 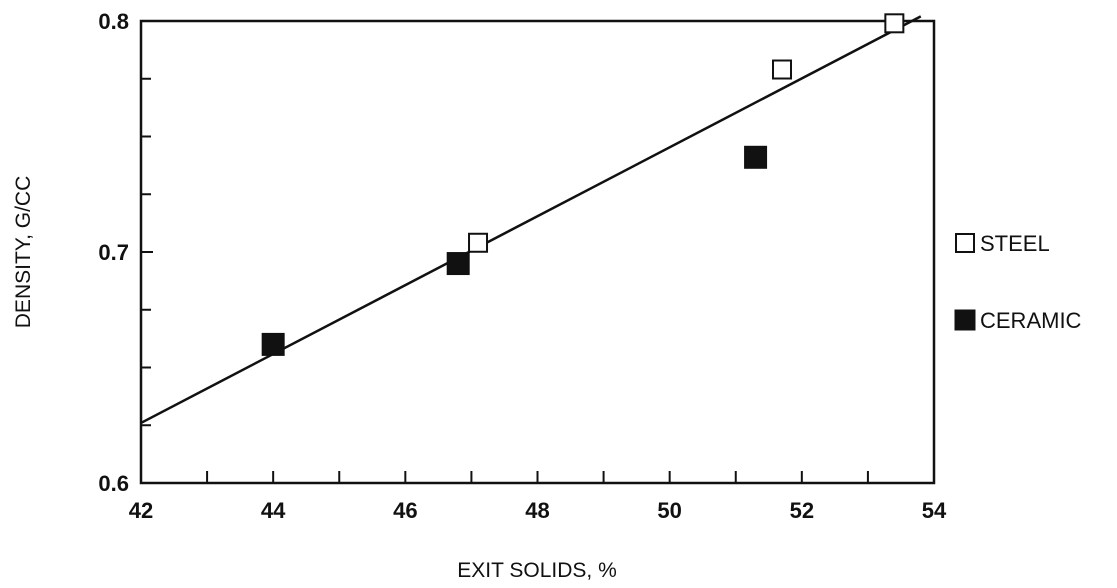 I want to click on y-tick-label: 0.7, so click(x=113, y=252).